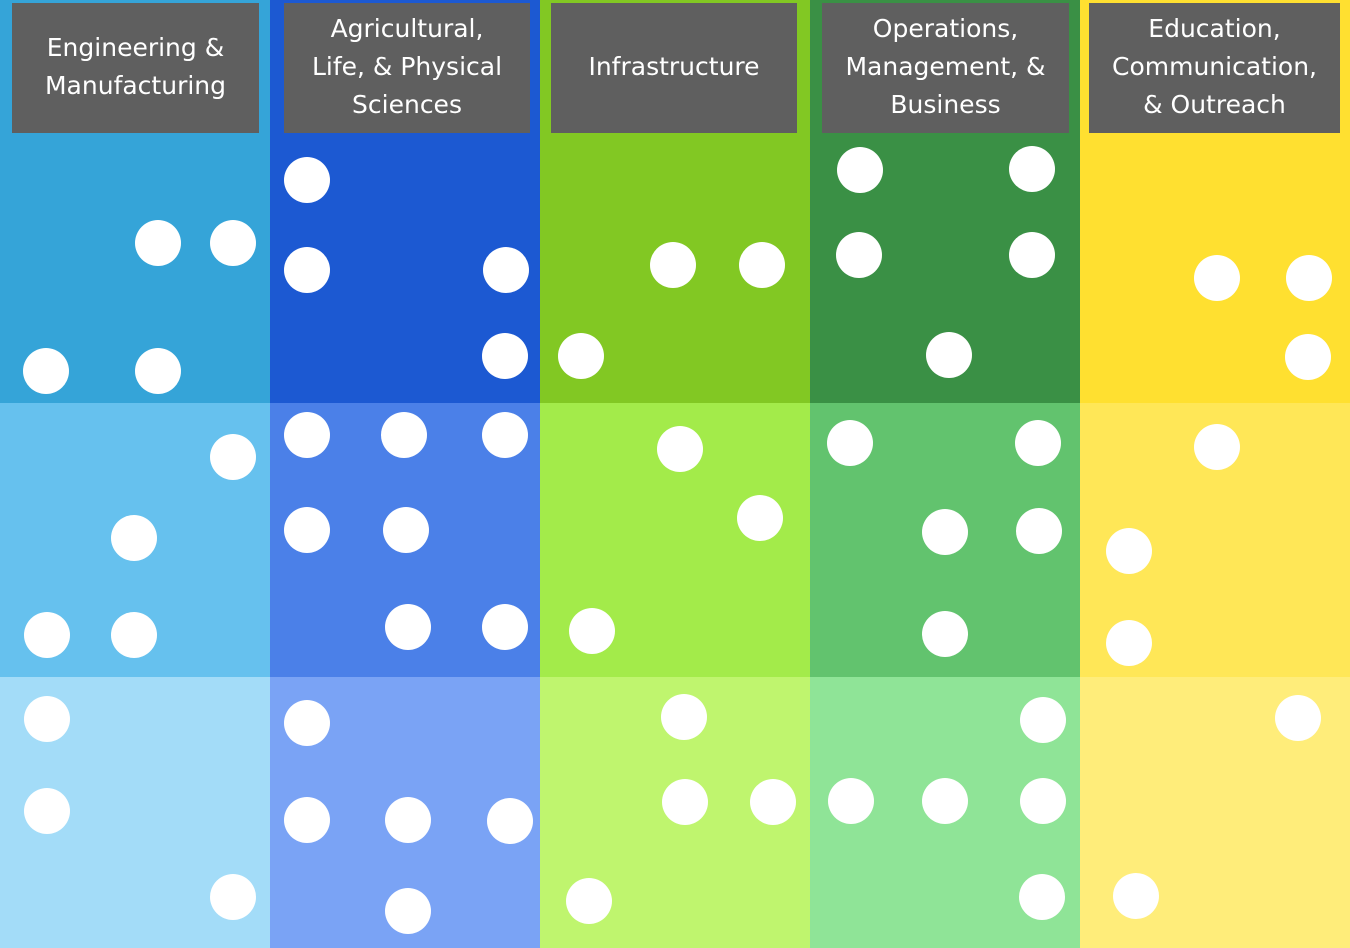 The height and width of the screenshot is (948, 1350). I want to click on header-label: Manufacturing, so click(135, 85).